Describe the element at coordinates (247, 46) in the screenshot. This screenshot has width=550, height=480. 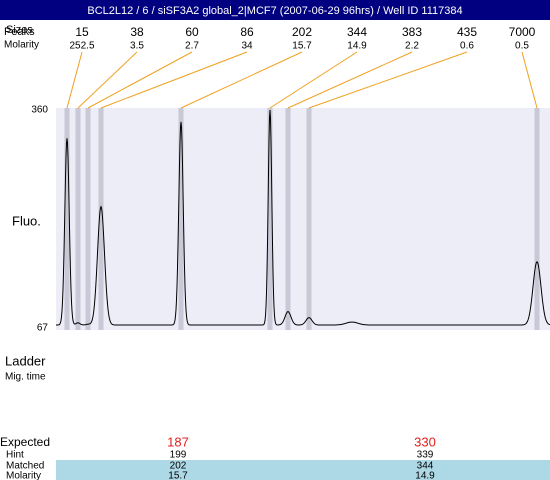
I see `peak-molarity: 34` at that location.